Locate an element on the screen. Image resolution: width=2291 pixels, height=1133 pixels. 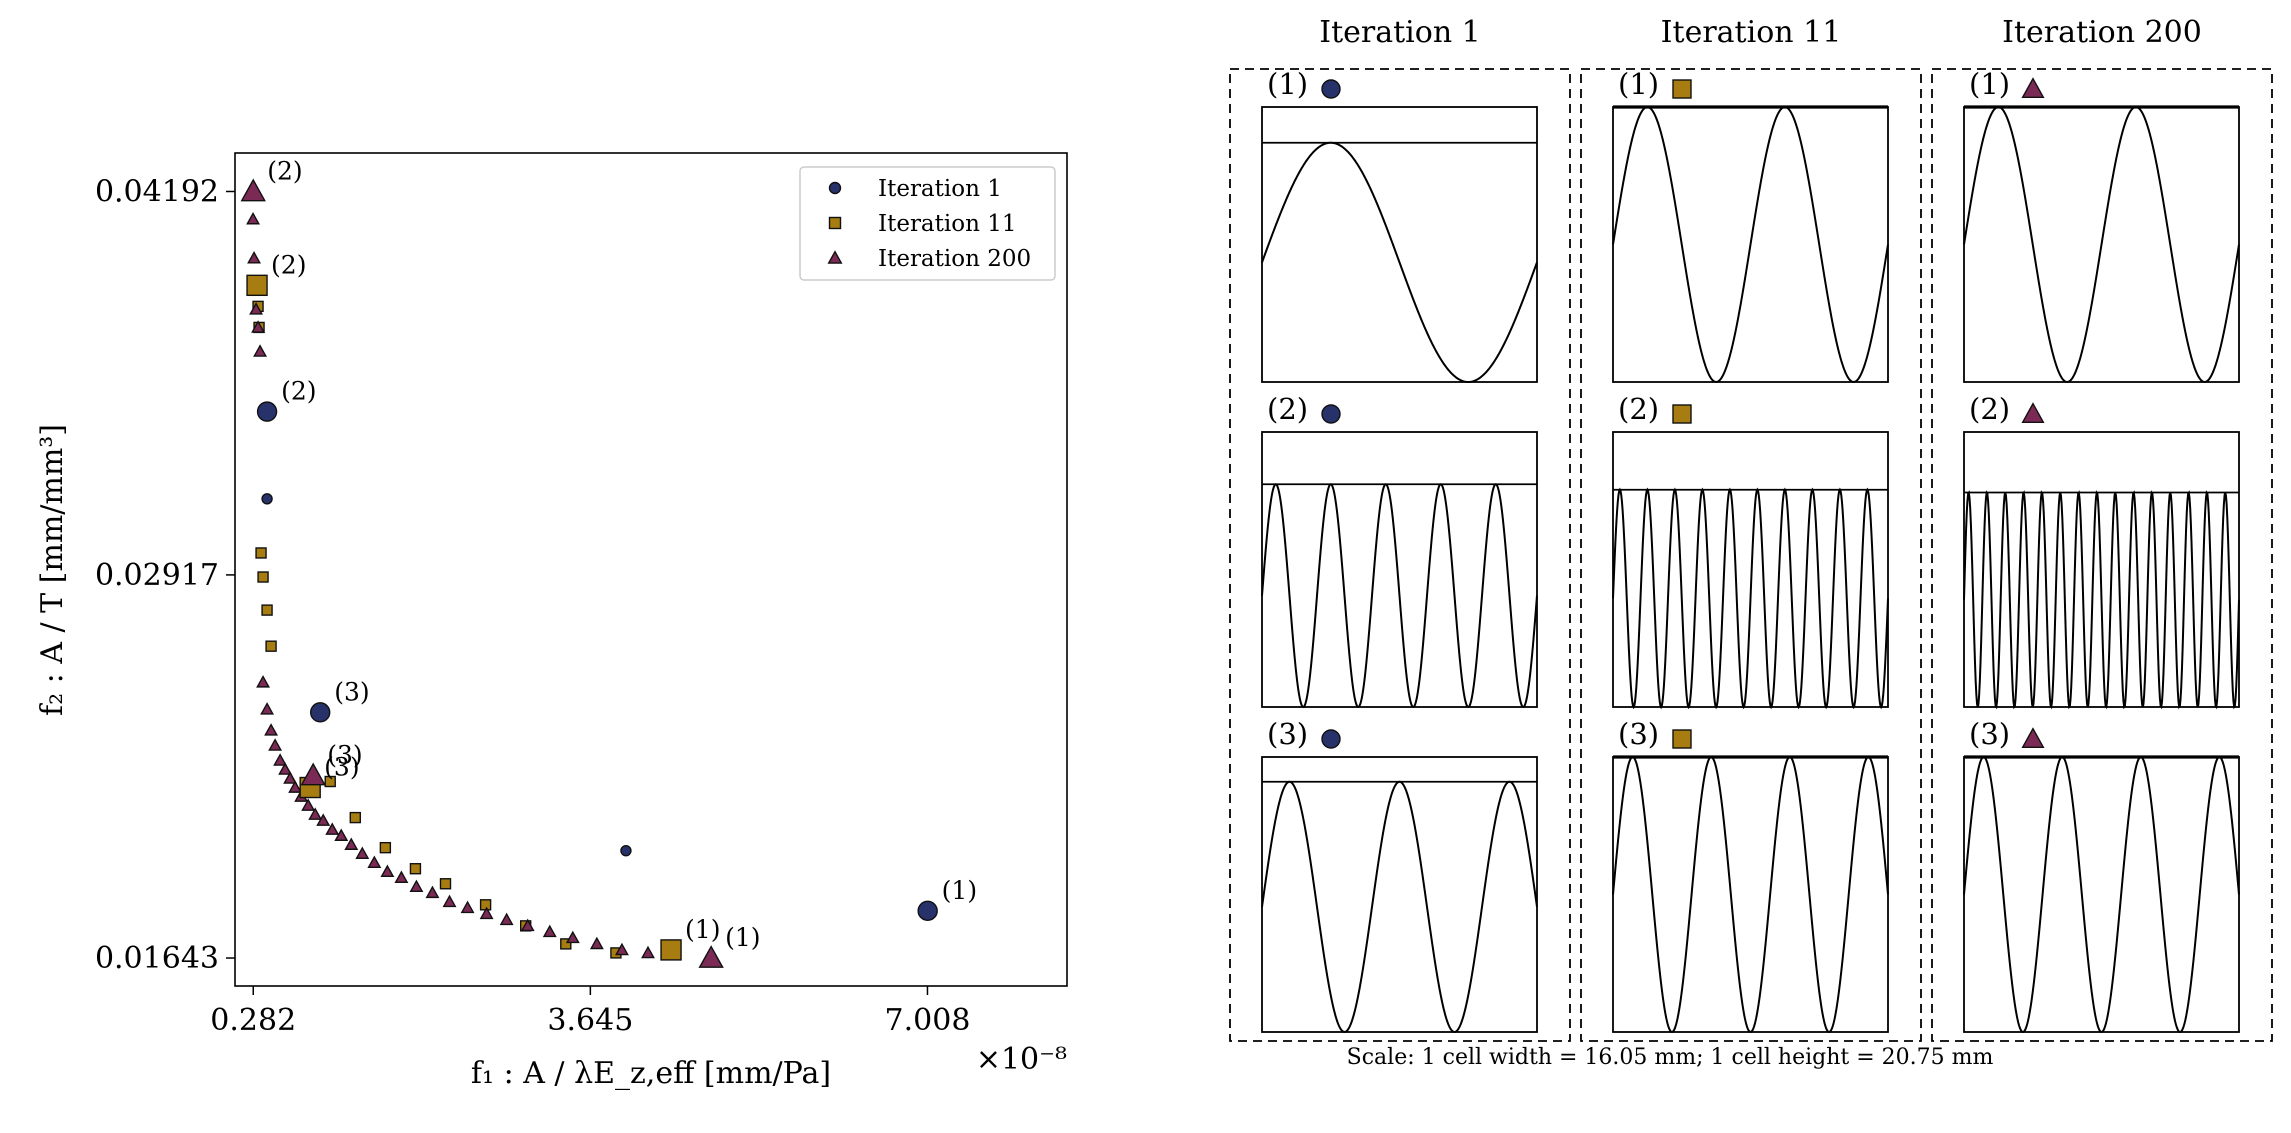
y-tick-label: 0.02917 is located at coordinates (157, 575).